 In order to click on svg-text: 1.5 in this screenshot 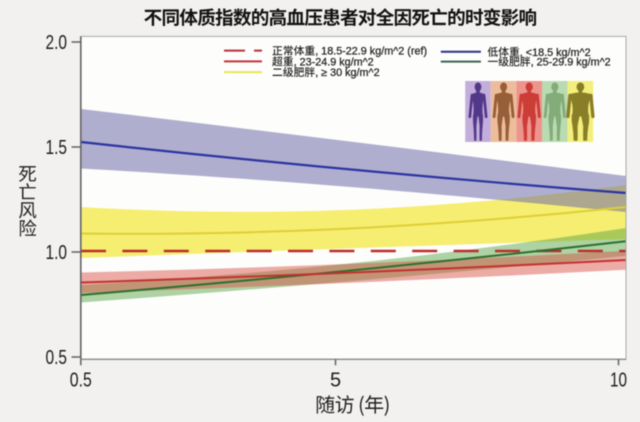, I will do `click(57, 148)`.